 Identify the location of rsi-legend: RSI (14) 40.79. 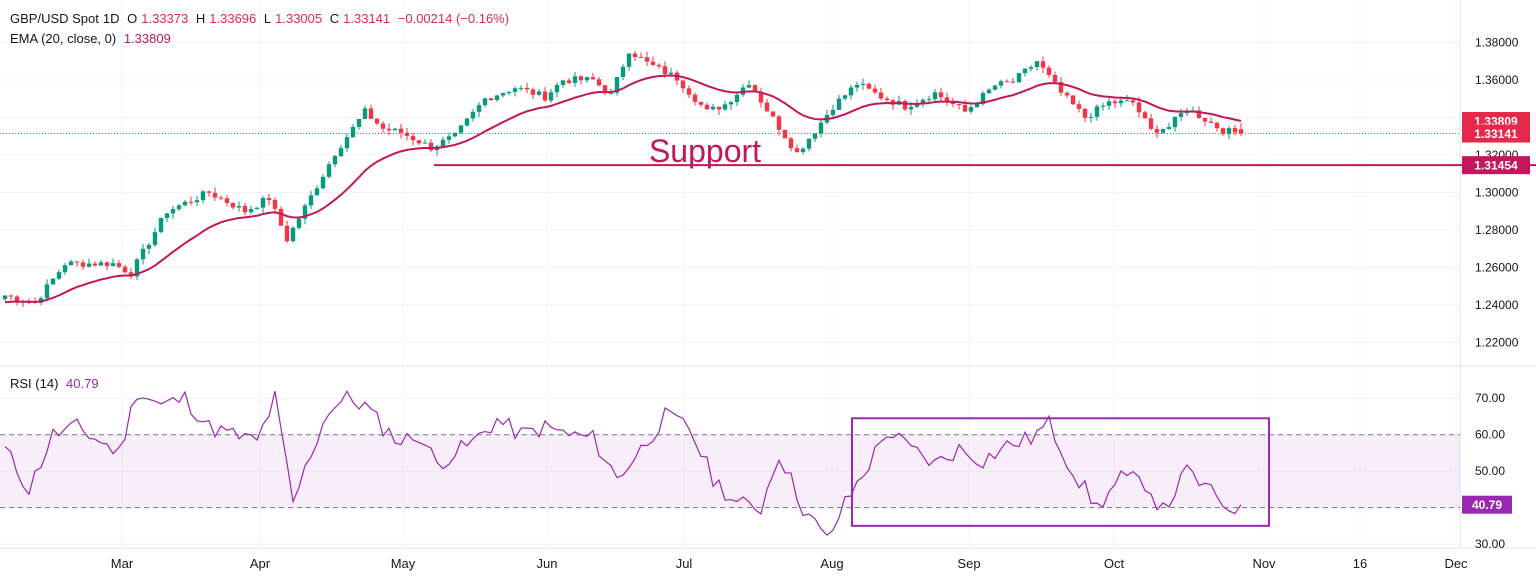
(56, 383).